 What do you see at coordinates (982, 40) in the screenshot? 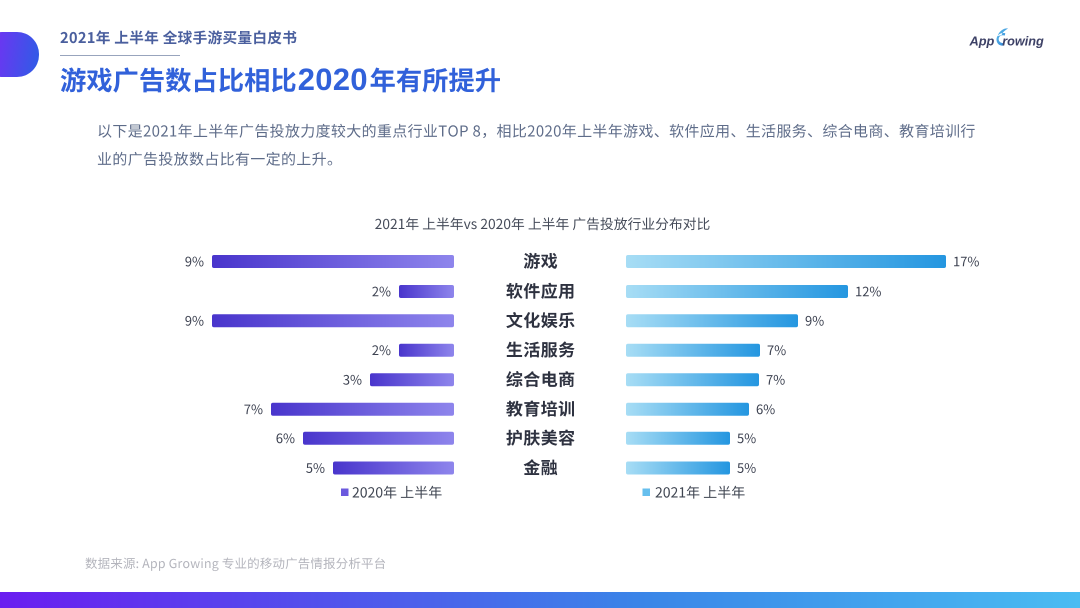
I see `svg-text: App` at bounding box center [982, 40].